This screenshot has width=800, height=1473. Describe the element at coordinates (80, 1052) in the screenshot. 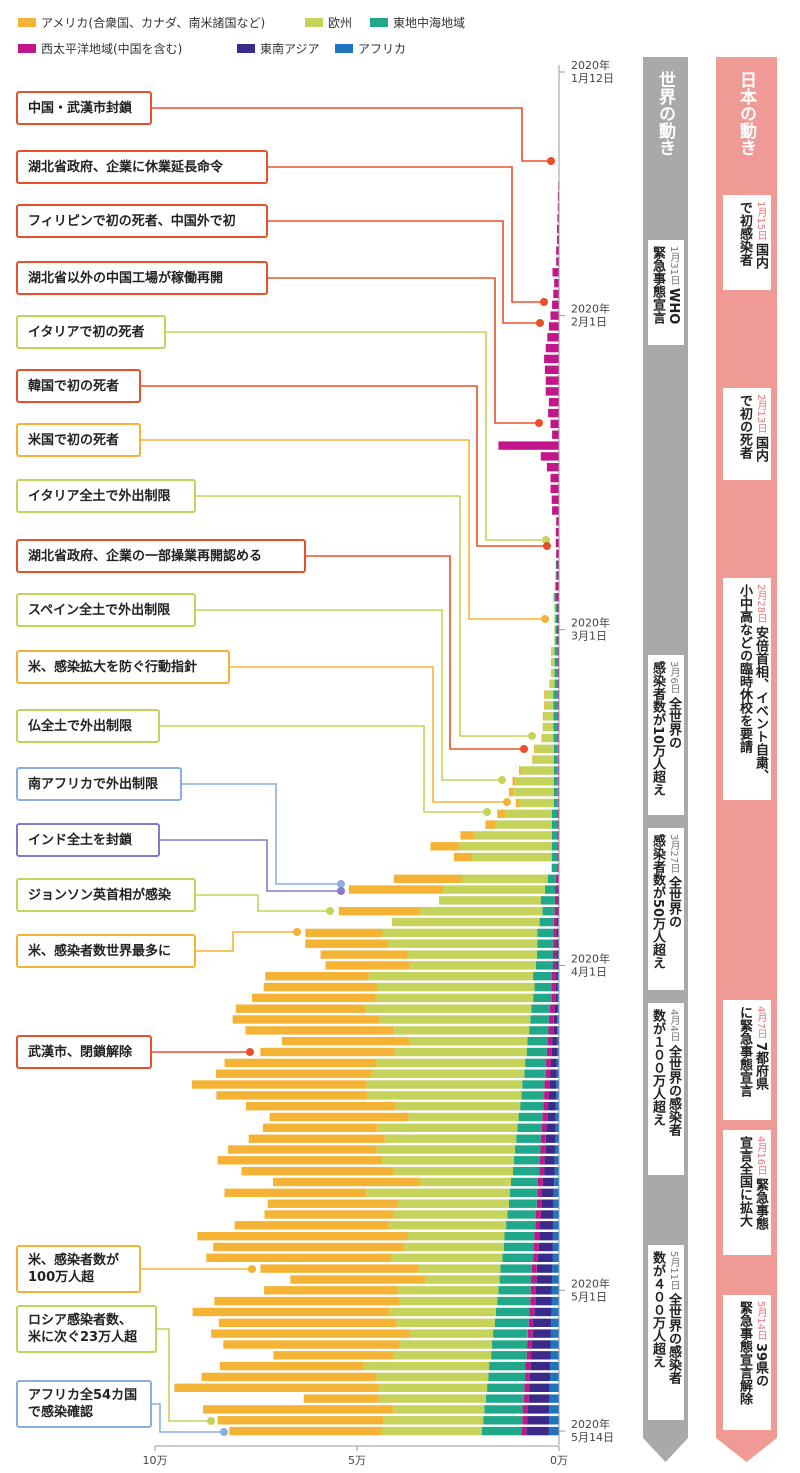

I see `event-label-text: 武漢市、閉鎖解除` at that location.